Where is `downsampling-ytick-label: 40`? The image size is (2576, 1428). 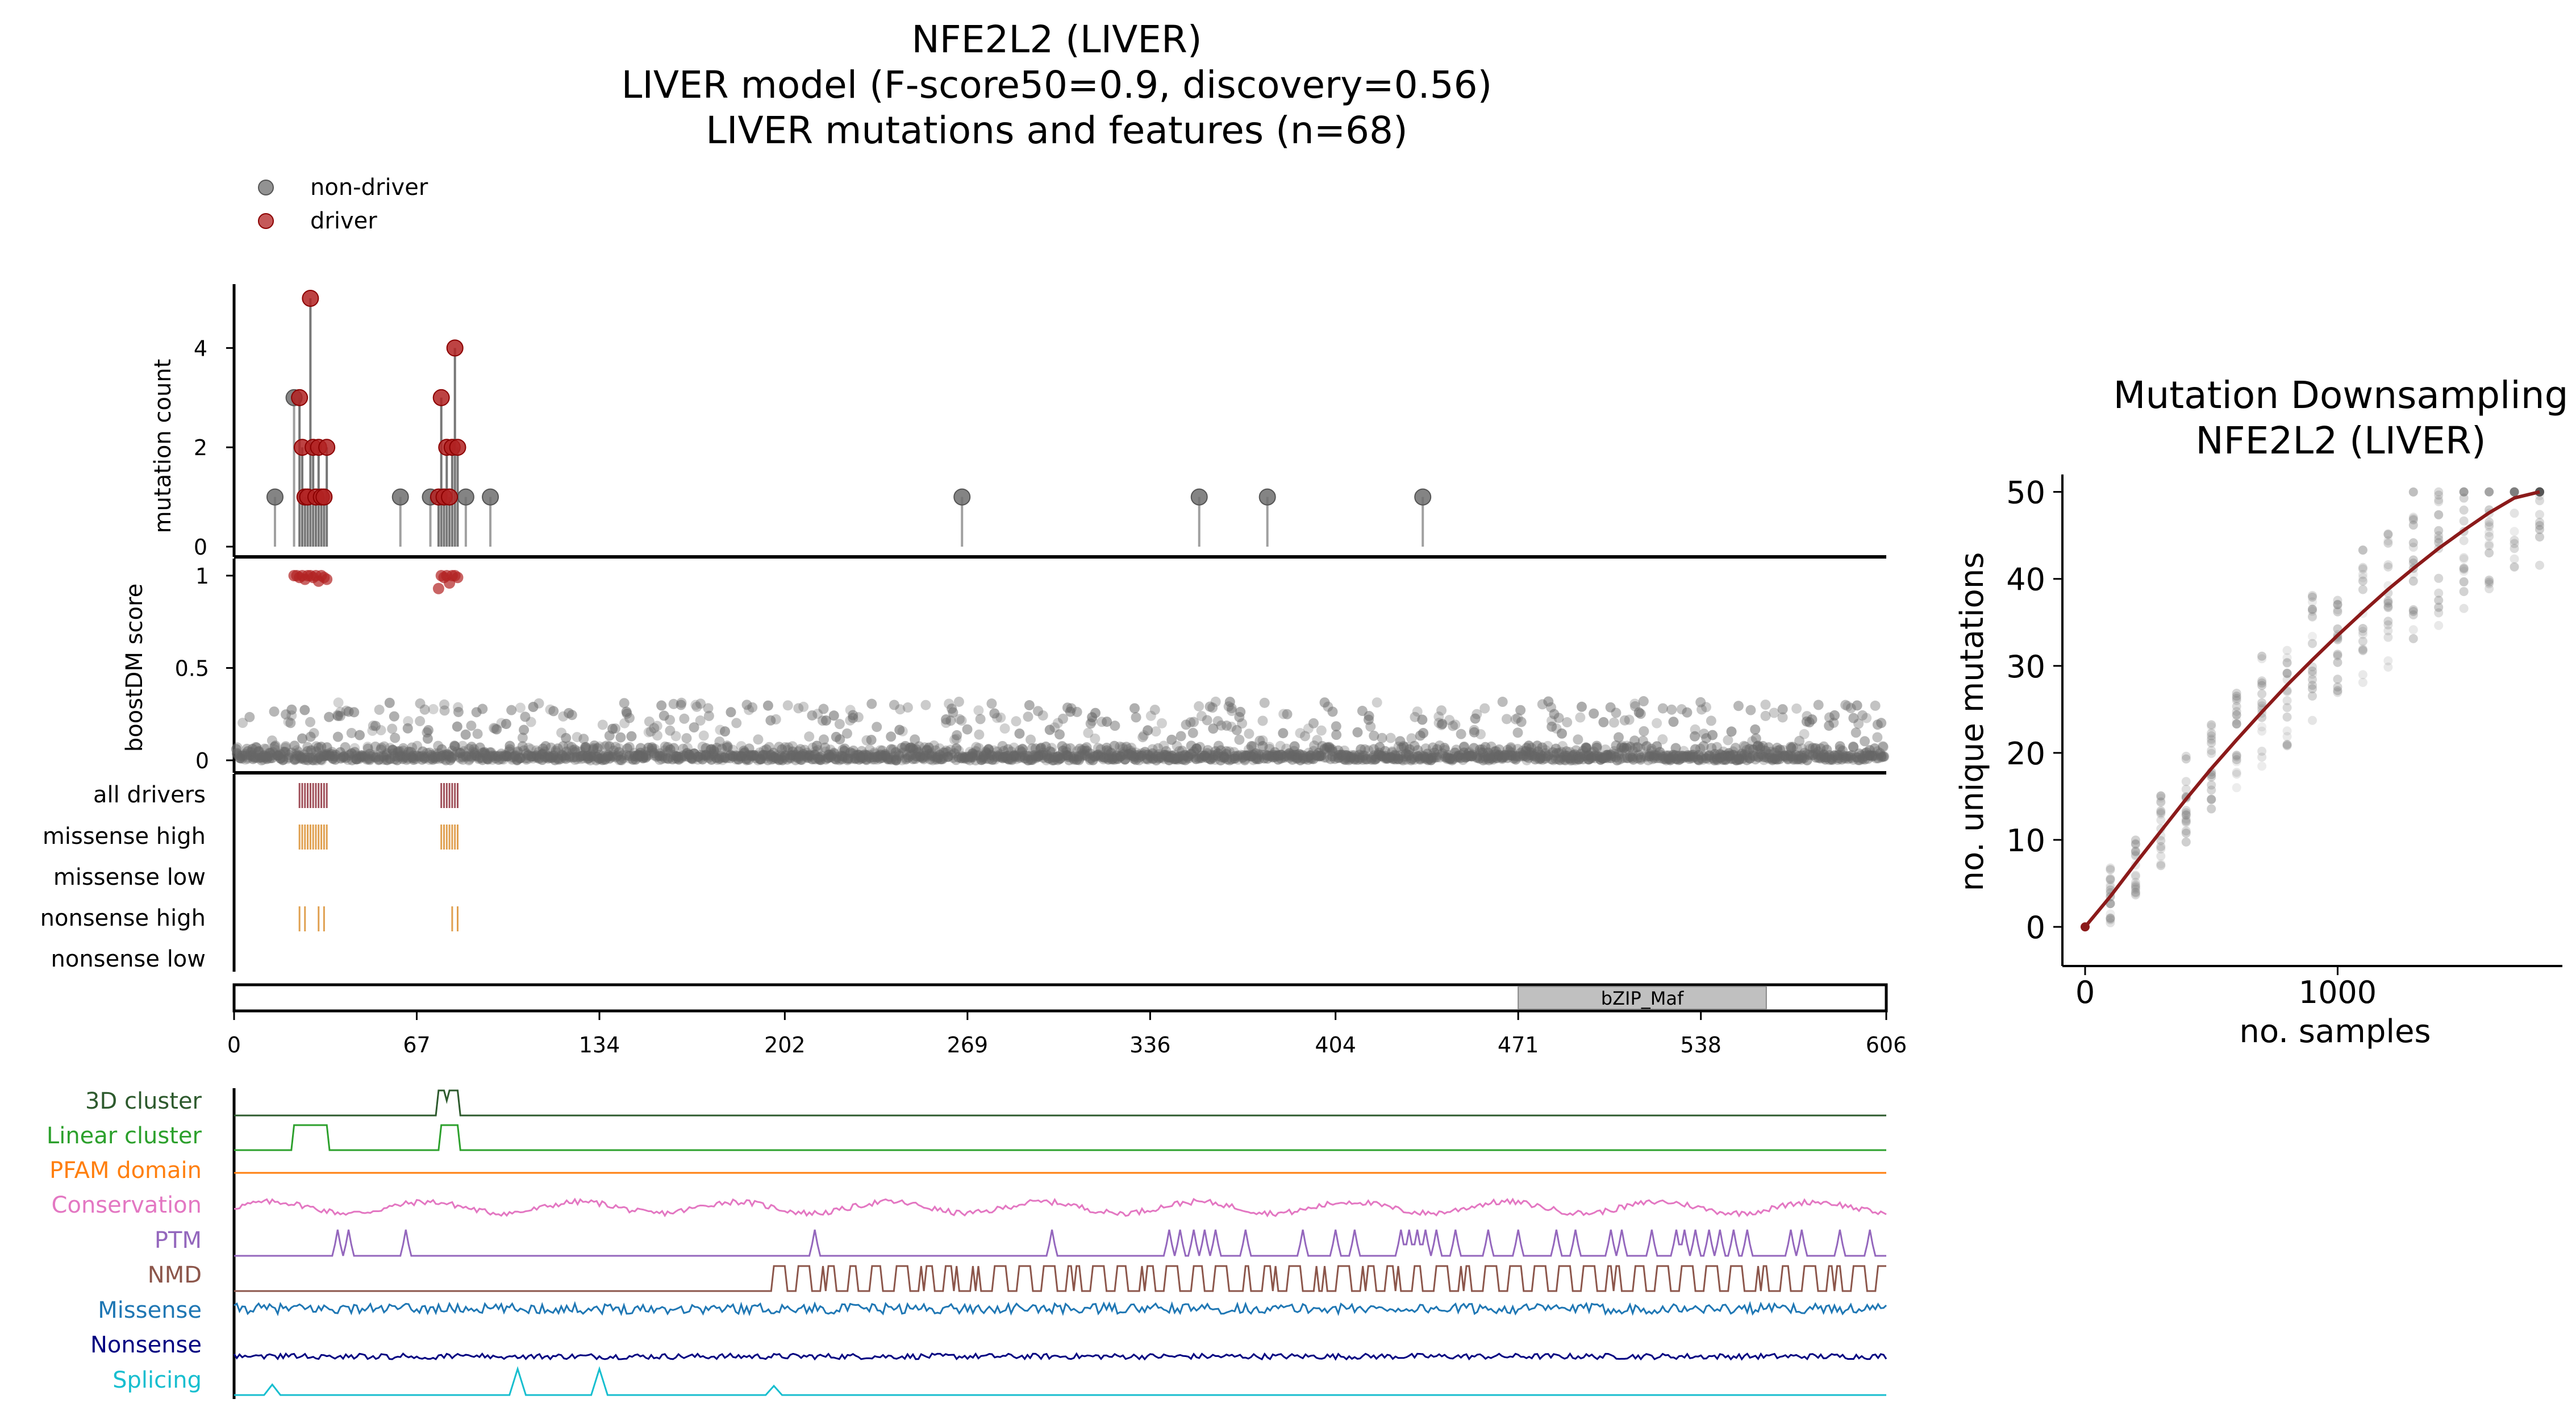
downsampling-ytick-label: 40 is located at coordinates (2026, 580).